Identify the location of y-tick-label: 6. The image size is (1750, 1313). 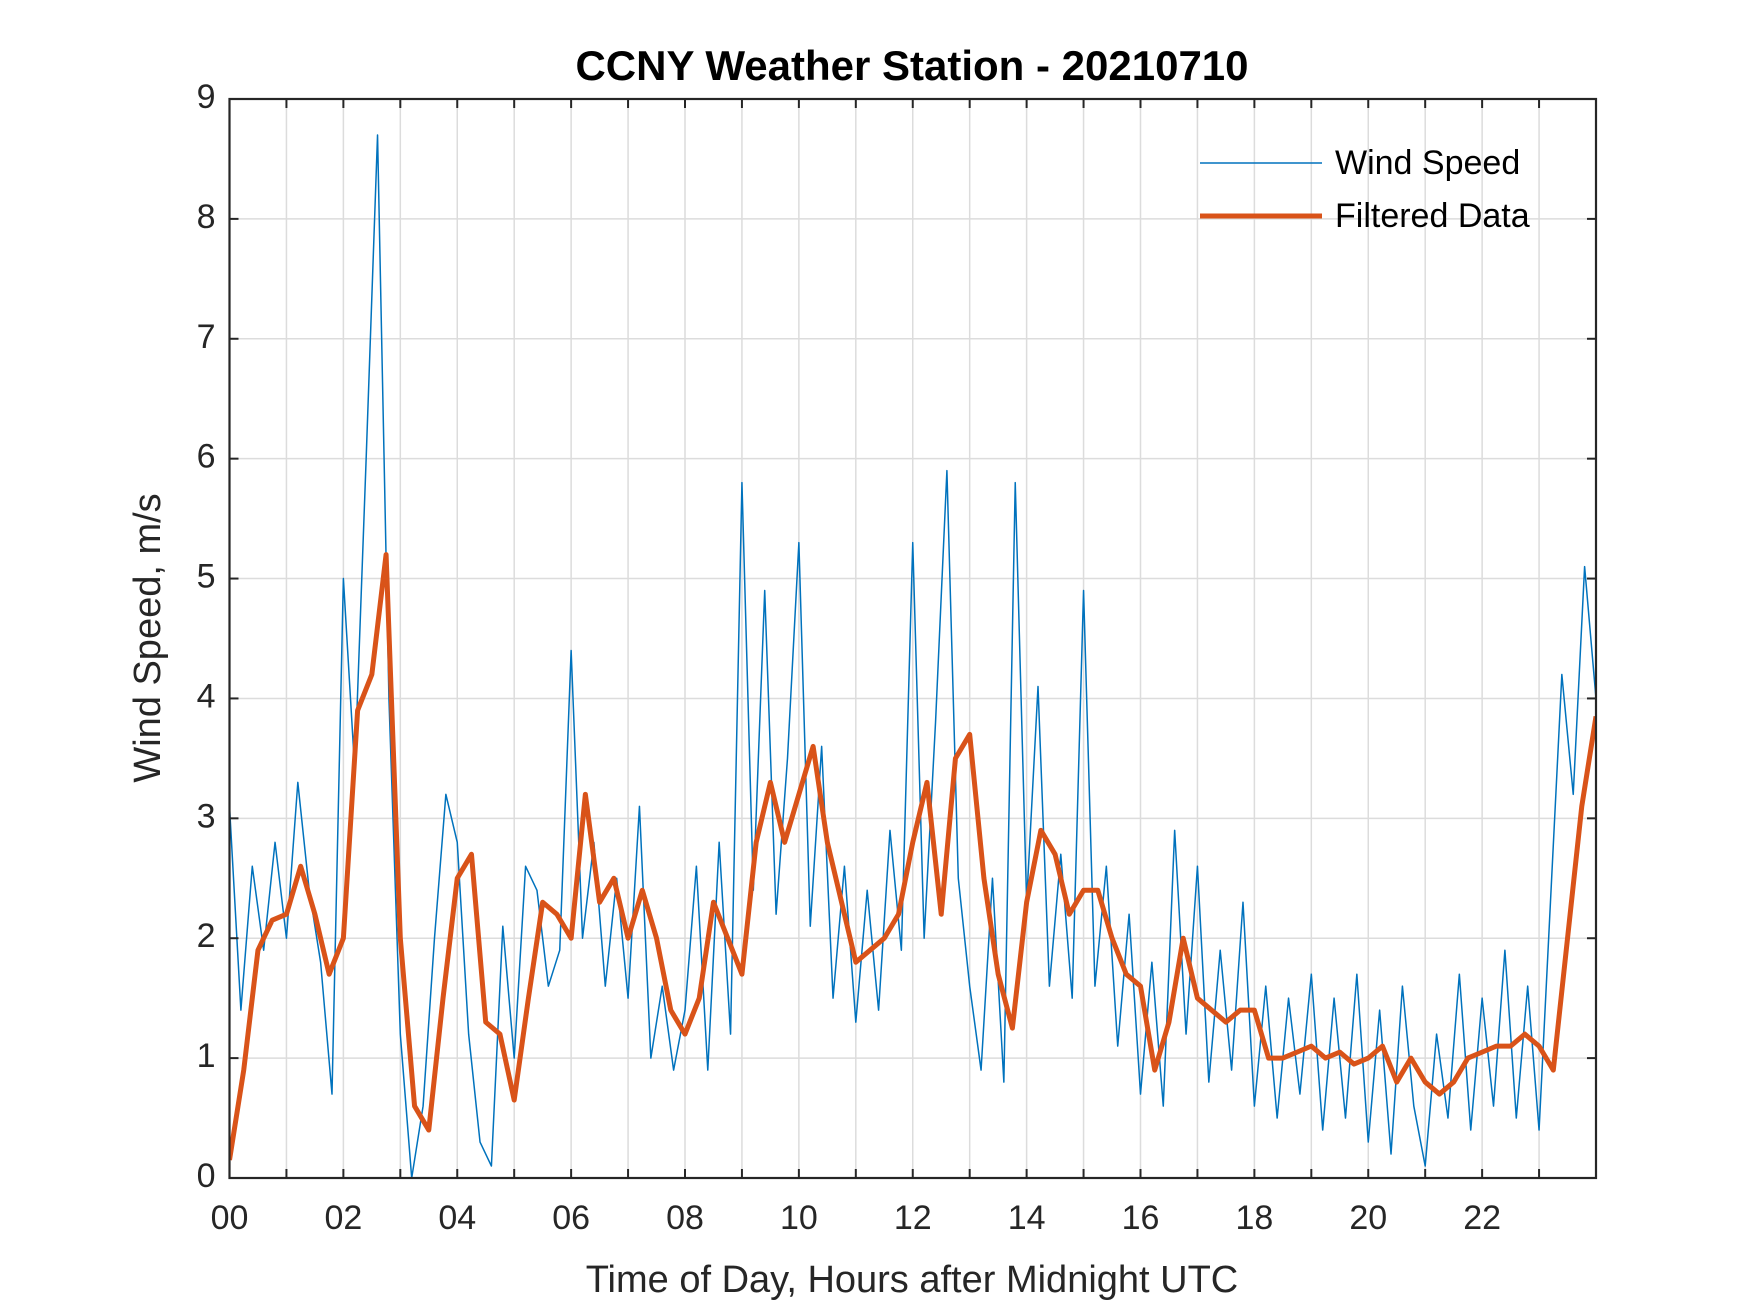
(206, 457).